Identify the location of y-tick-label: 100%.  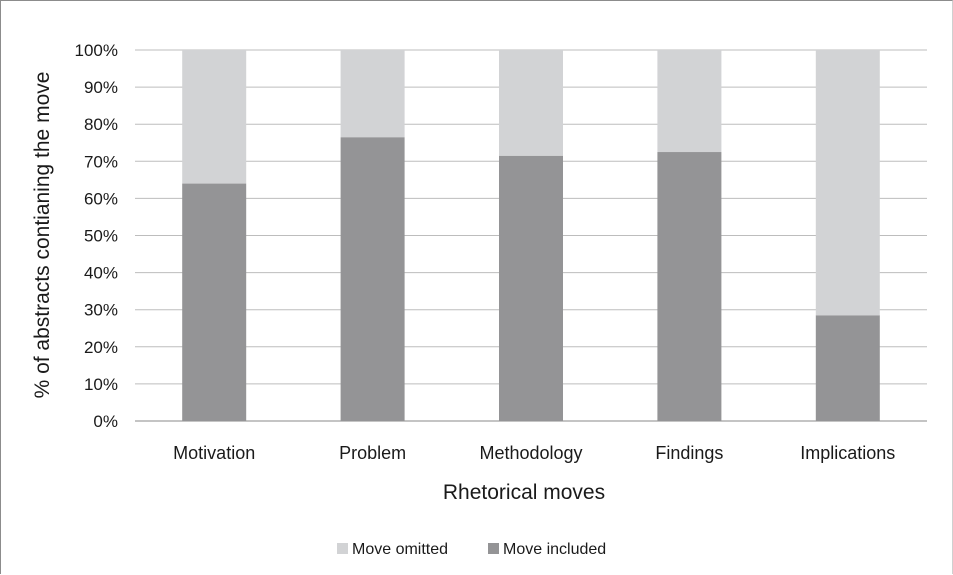
(96, 50).